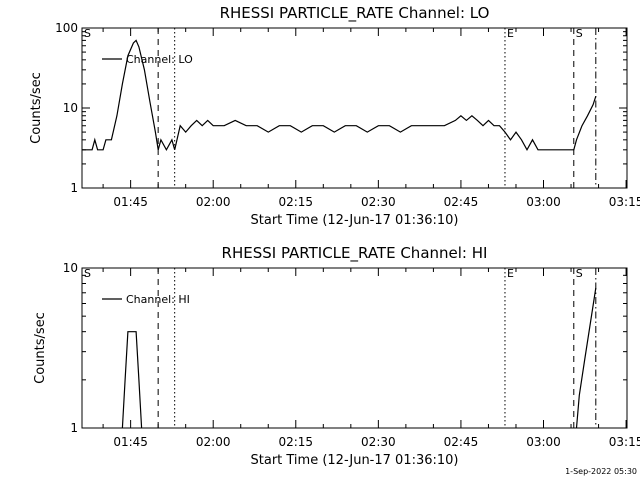  I want to click on y-tick-label: 100, so click(66, 28).